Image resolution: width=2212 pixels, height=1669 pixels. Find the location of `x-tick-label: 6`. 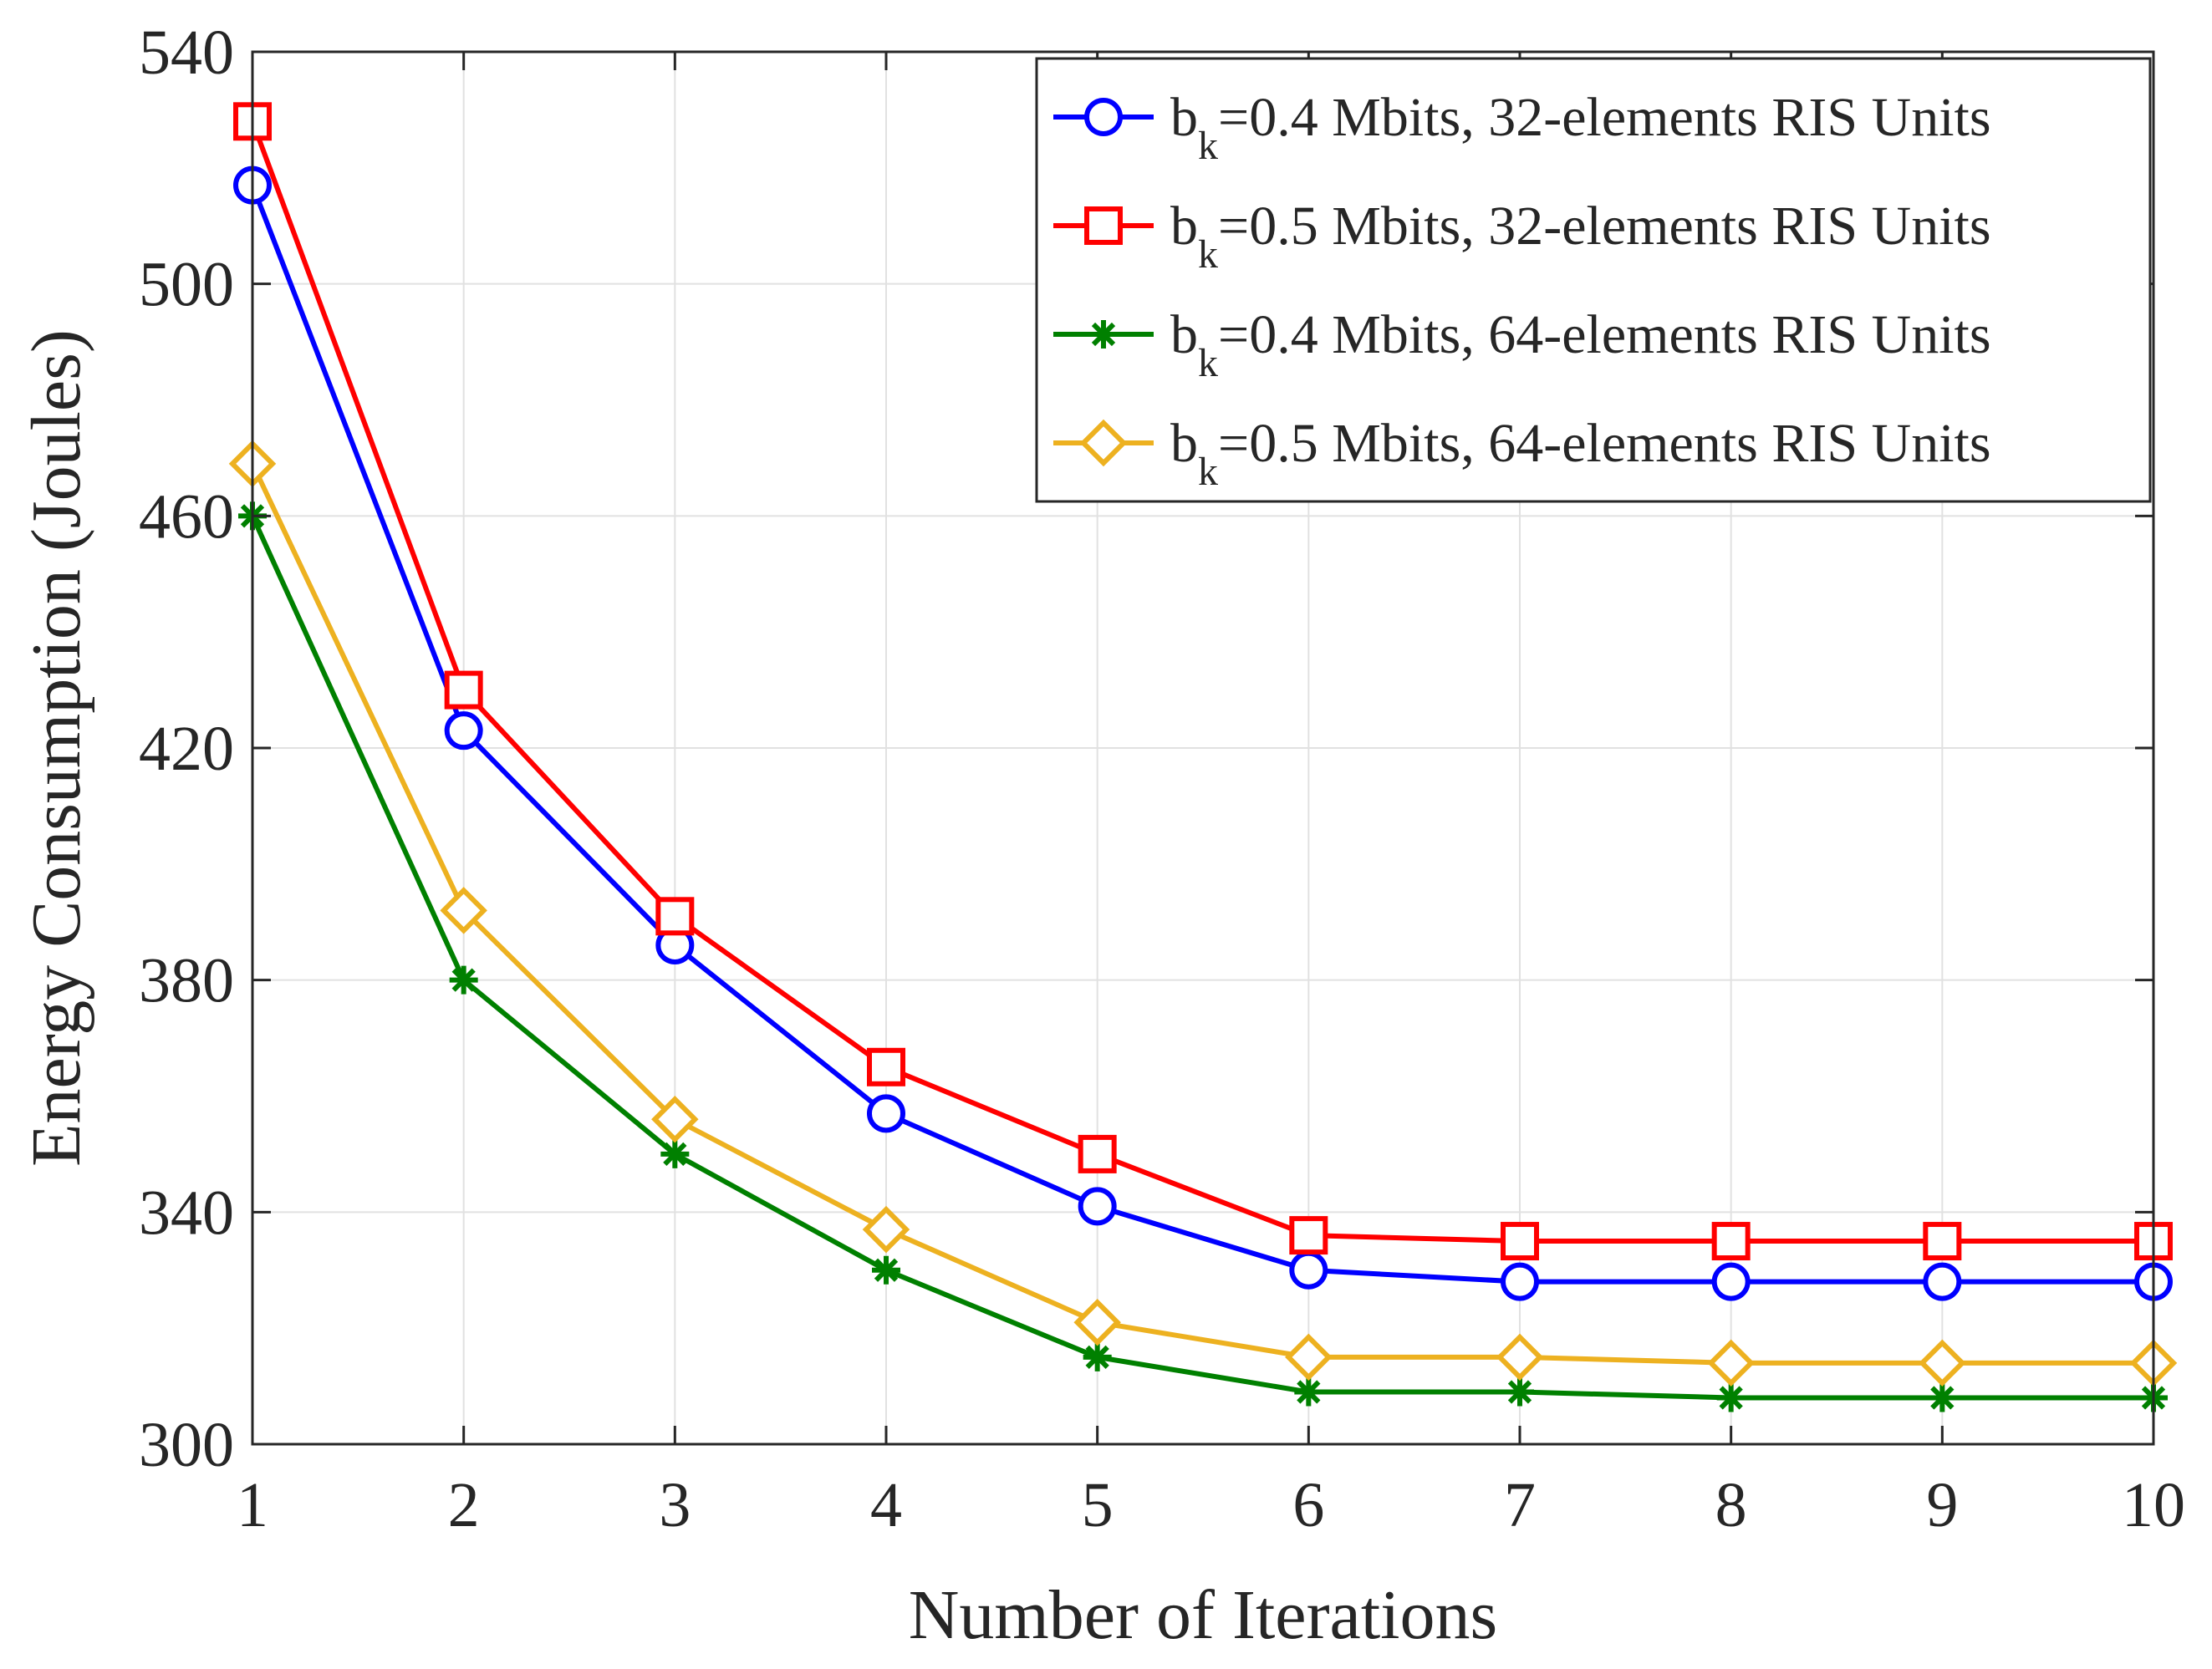

x-tick-label: 6 is located at coordinates (1308, 1505).